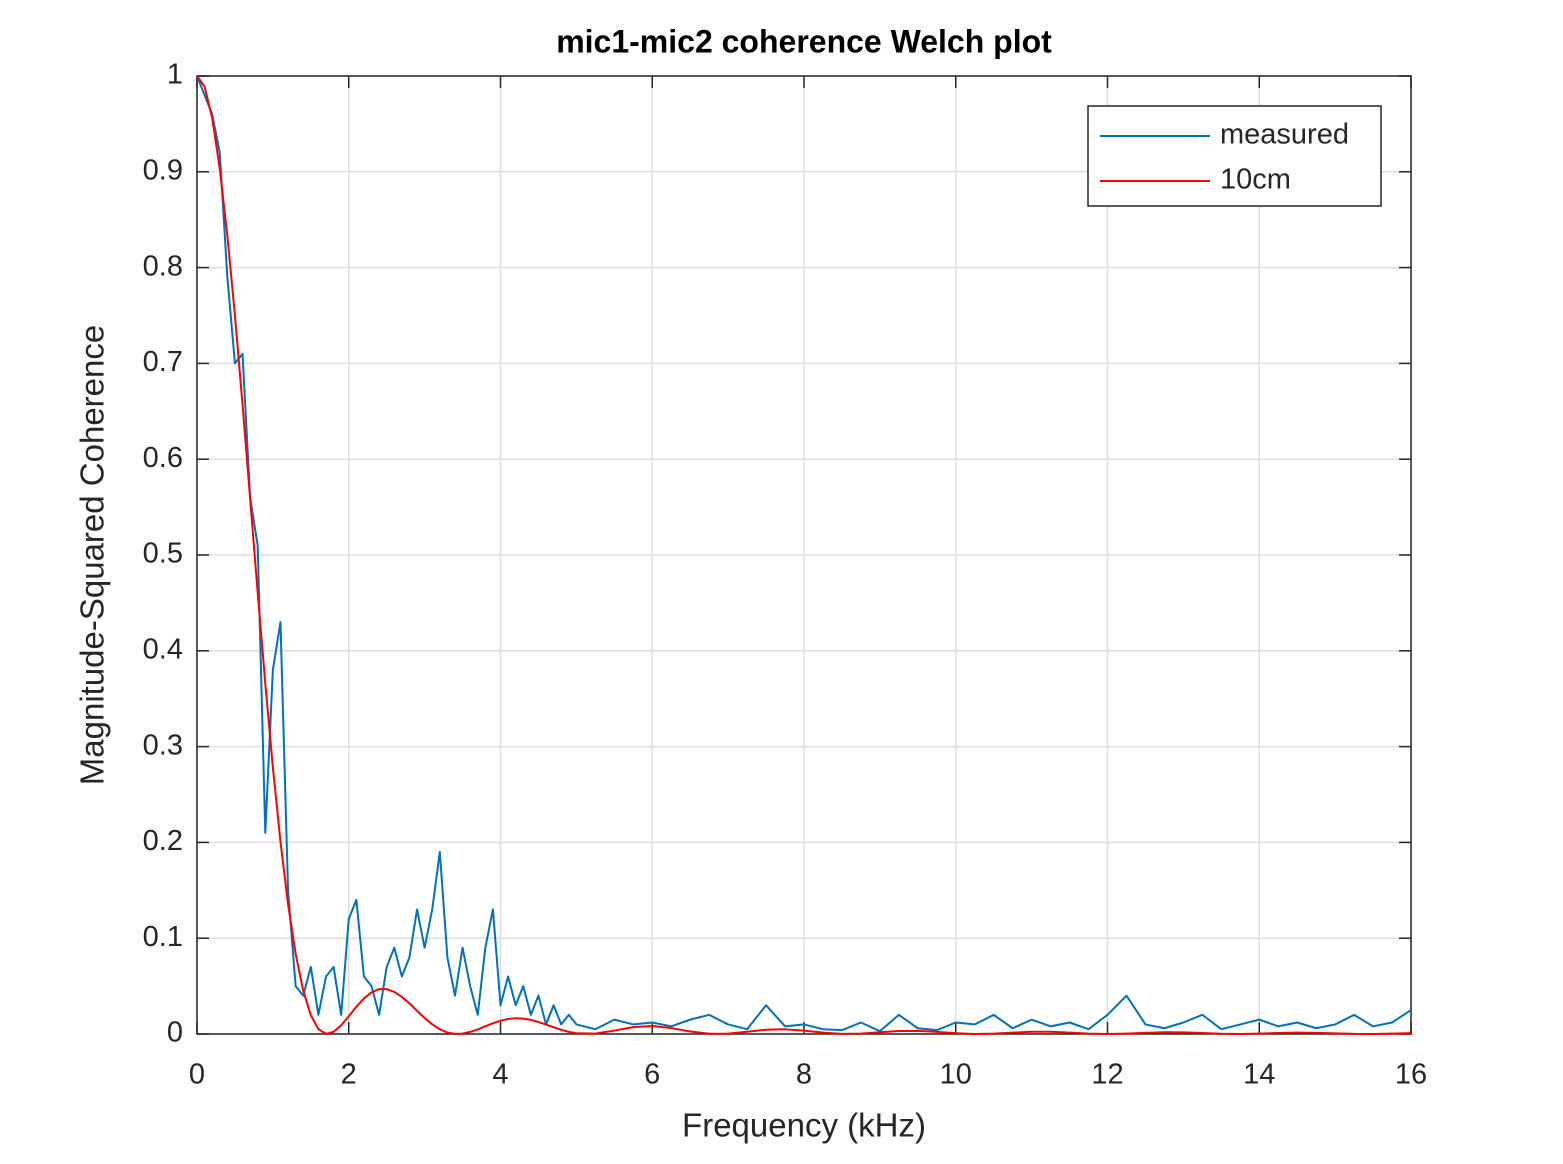  I want to click on x-tick-label: 10, so click(956, 1075).